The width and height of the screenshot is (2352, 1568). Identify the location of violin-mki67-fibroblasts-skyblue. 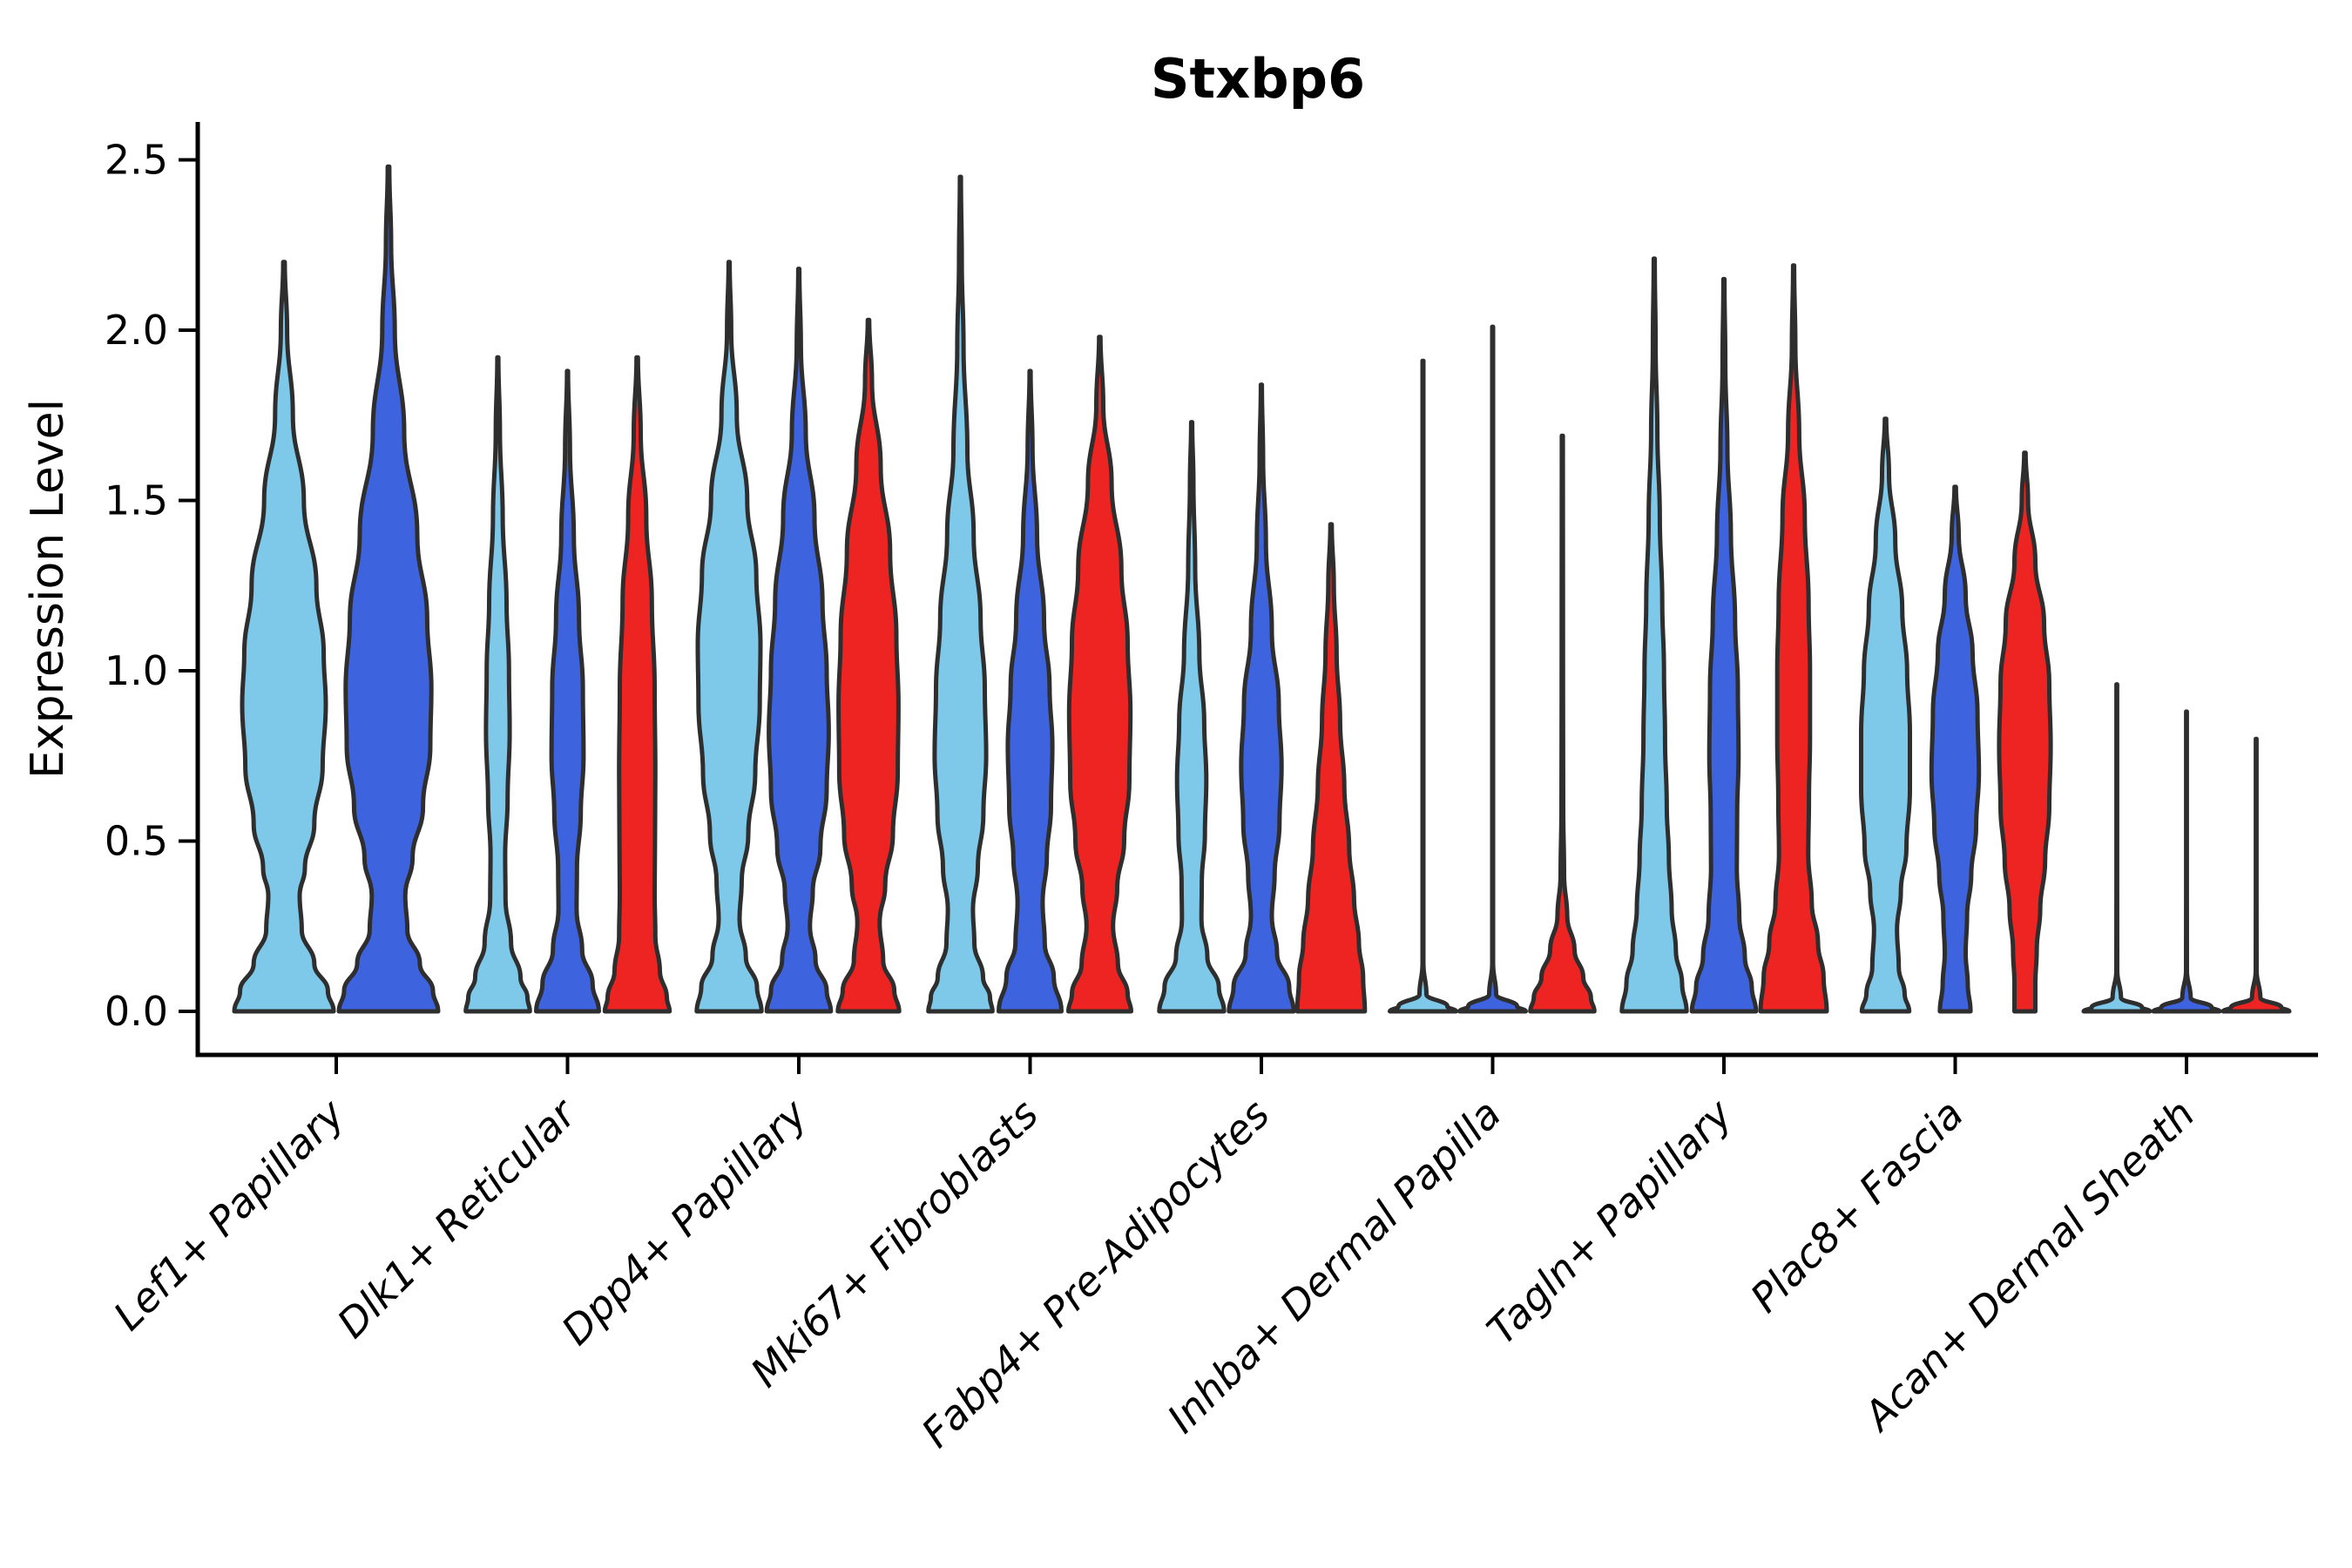
(960, 594).